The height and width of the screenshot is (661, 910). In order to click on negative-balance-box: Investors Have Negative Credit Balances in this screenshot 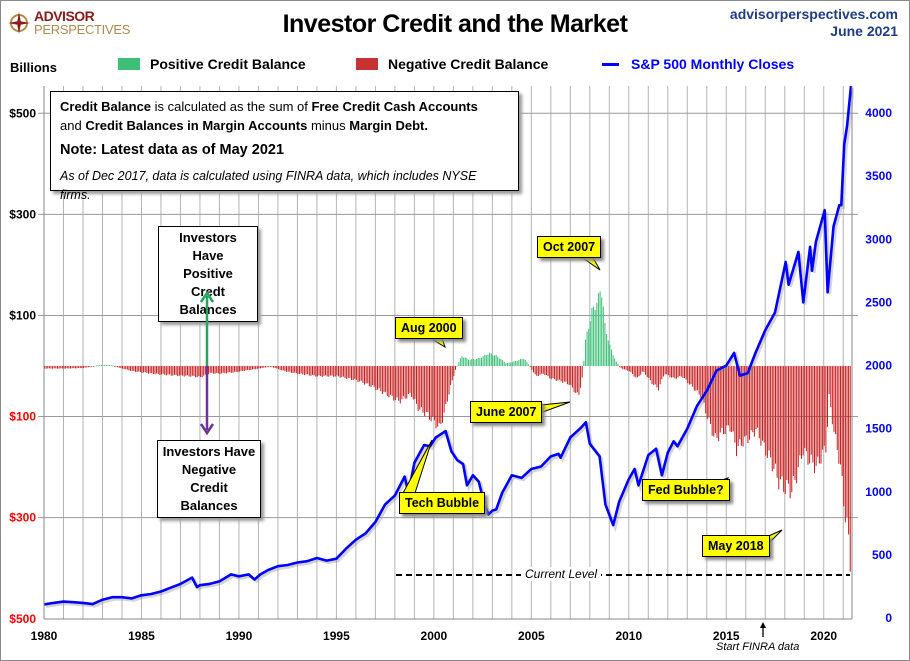, I will do `click(209, 479)`.